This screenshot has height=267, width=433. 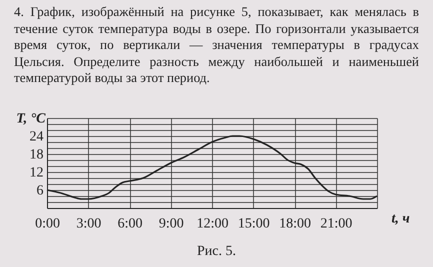 I want to click on x-tick-label: 9:00, so click(x=171, y=224).